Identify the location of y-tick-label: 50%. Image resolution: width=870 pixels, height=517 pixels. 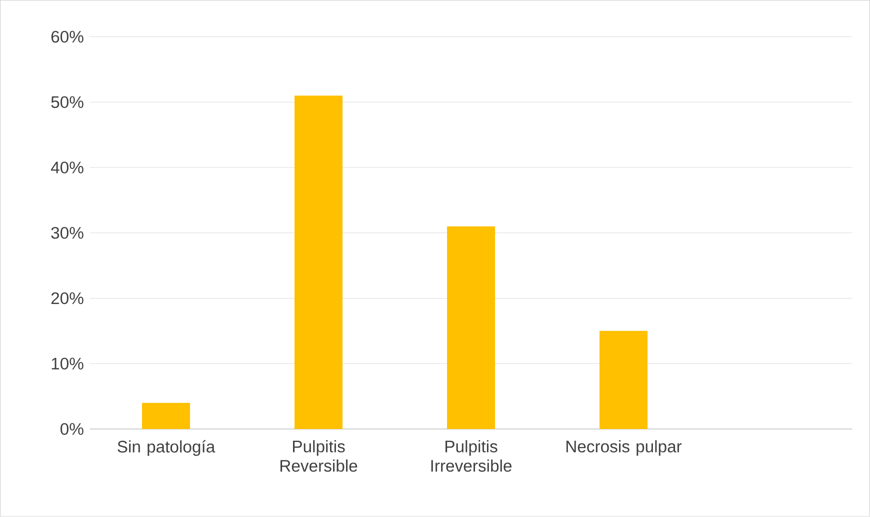
(67, 102).